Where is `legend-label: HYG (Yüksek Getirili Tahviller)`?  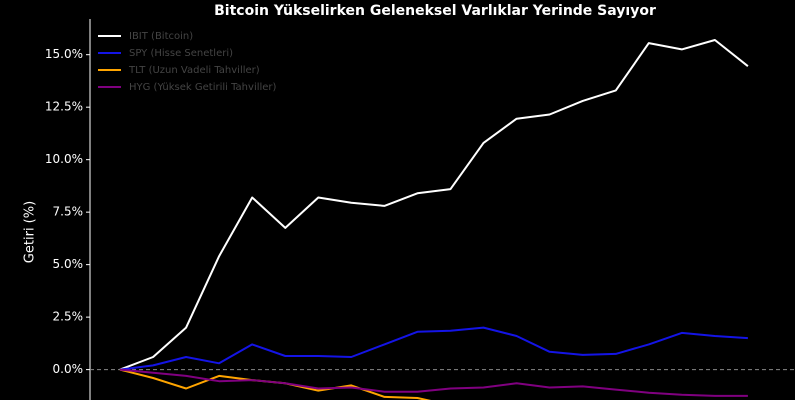 legend-label: HYG (Yüksek Getirili Tahviller) is located at coordinates (203, 87).